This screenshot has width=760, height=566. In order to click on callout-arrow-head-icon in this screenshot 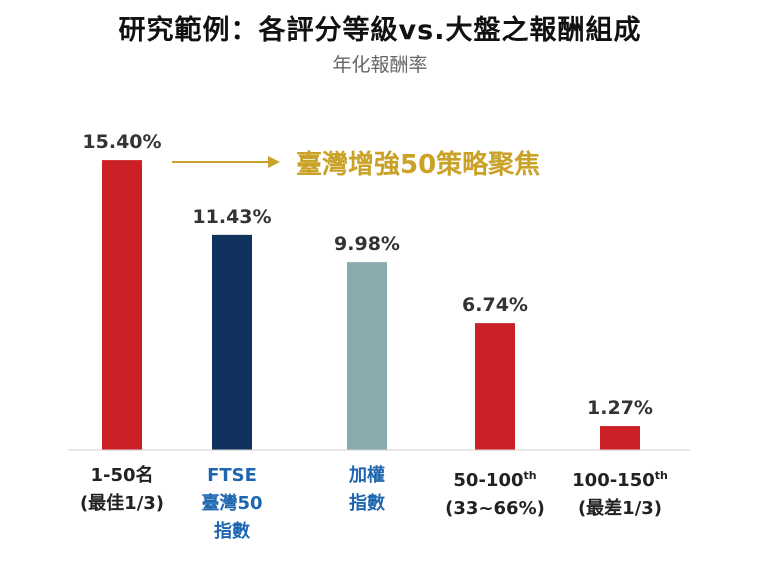, I will do `click(274, 162)`.